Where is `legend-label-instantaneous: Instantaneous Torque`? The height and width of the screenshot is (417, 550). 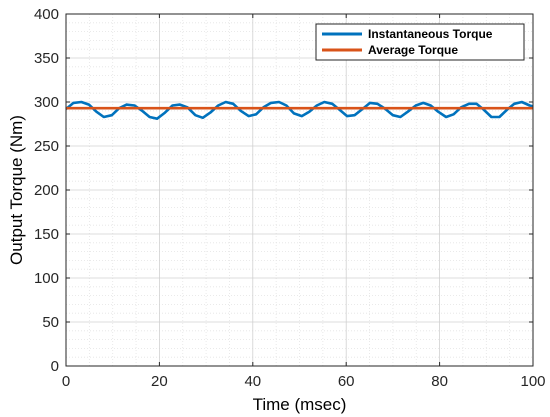 legend-label-instantaneous: Instantaneous Torque is located at coordinates (430, 34).